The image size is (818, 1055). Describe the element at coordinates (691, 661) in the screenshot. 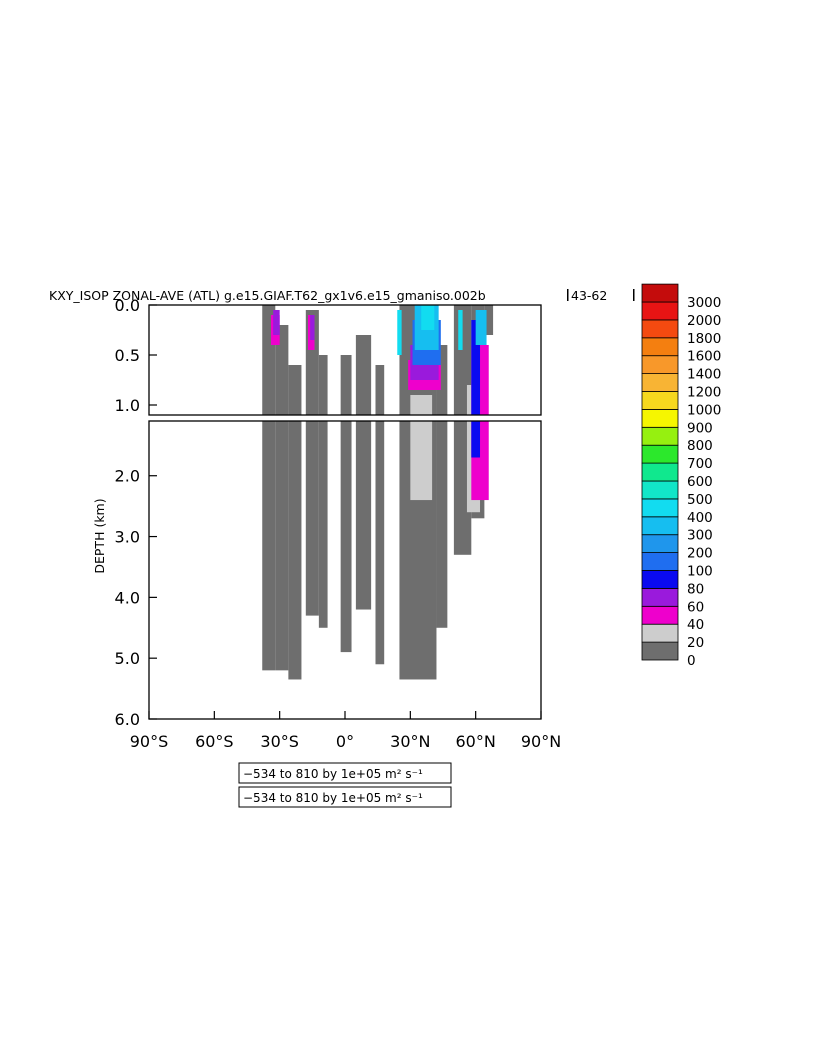

I see `colorbar-label: 0` at that location.